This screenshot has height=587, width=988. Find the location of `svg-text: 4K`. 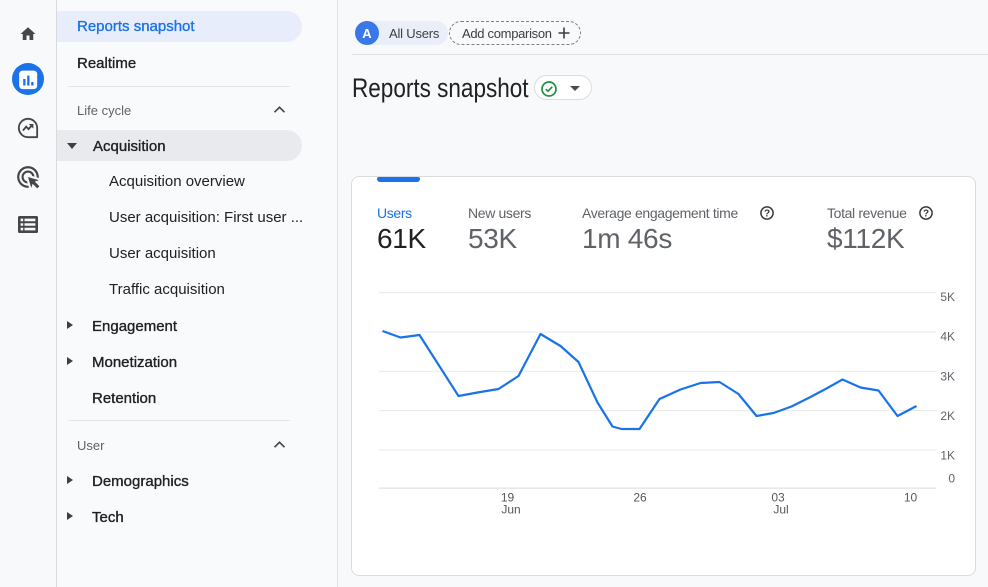

svg-text: 4K is located at coordinates (947, 337).